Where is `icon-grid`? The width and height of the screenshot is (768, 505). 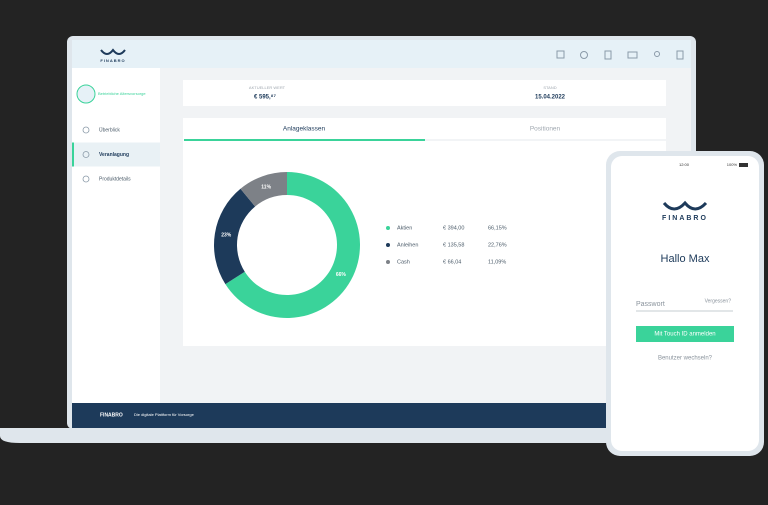 icon-grid is located at coordinates (560, 54).